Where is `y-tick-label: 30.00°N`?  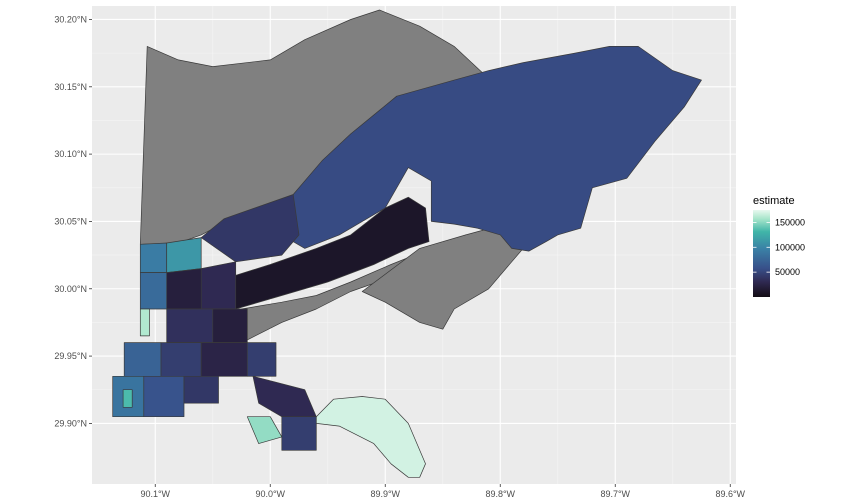 y-tick-label: 30.00°N is located at coordinates (70, 289).